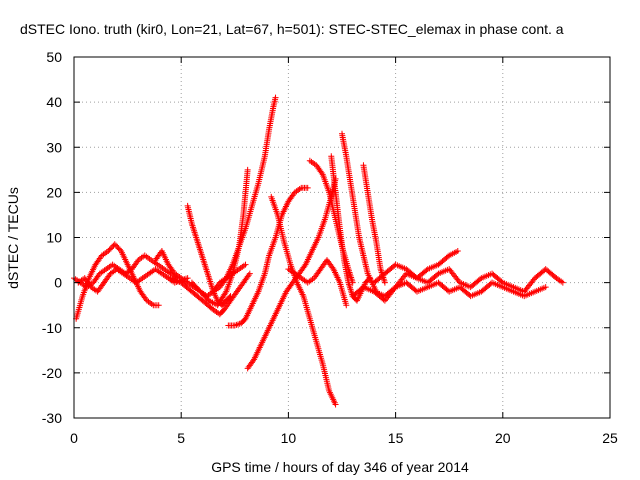  I want to click on y-tick-label: -30, so click(52, 418).